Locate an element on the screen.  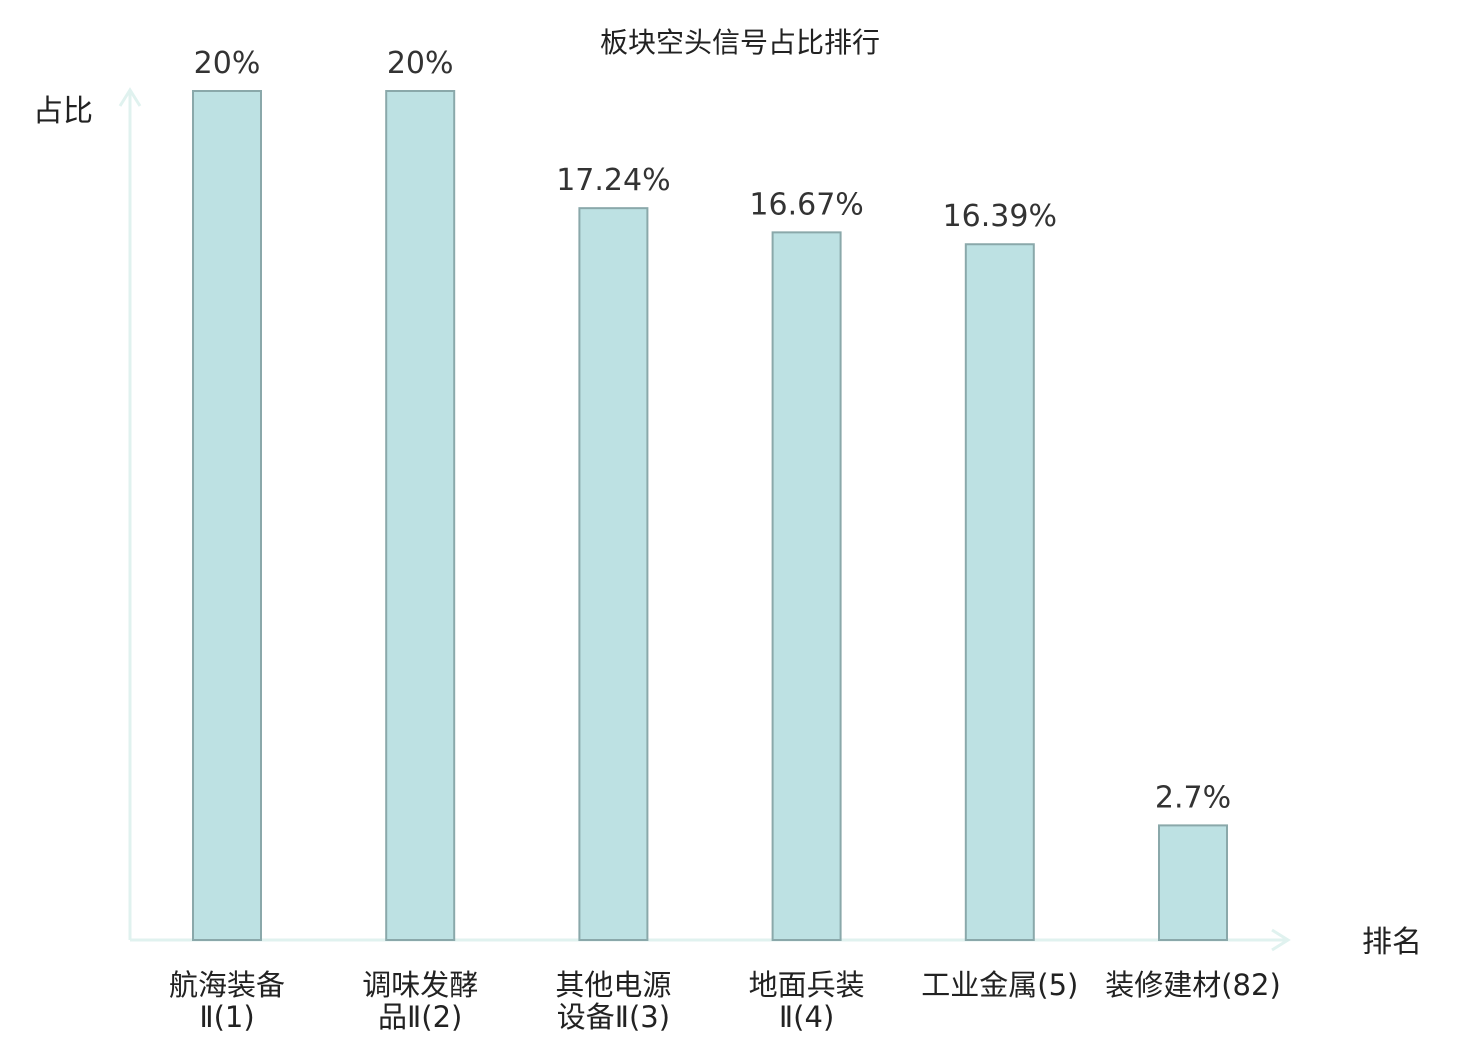
value-label-3: 17.24% is located at coordinates (613, 180).